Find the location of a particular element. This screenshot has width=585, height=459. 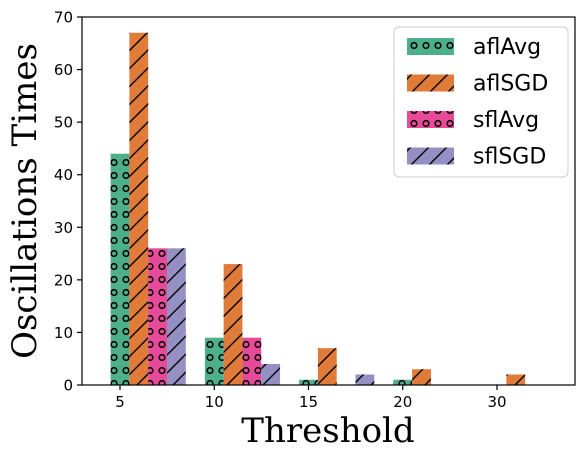

y-axis: 0 10 20 30 40 50 60 70 is located at coordinates (68, 202).